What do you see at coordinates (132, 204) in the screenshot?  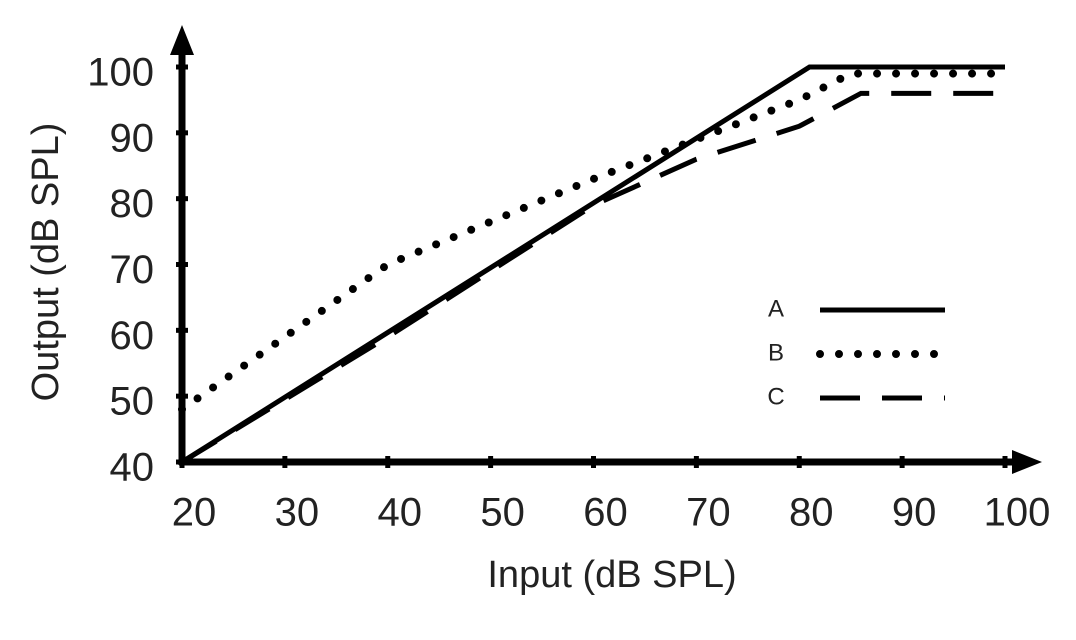 I see `y-tick-label: 80` at bounding box center [132, 204].